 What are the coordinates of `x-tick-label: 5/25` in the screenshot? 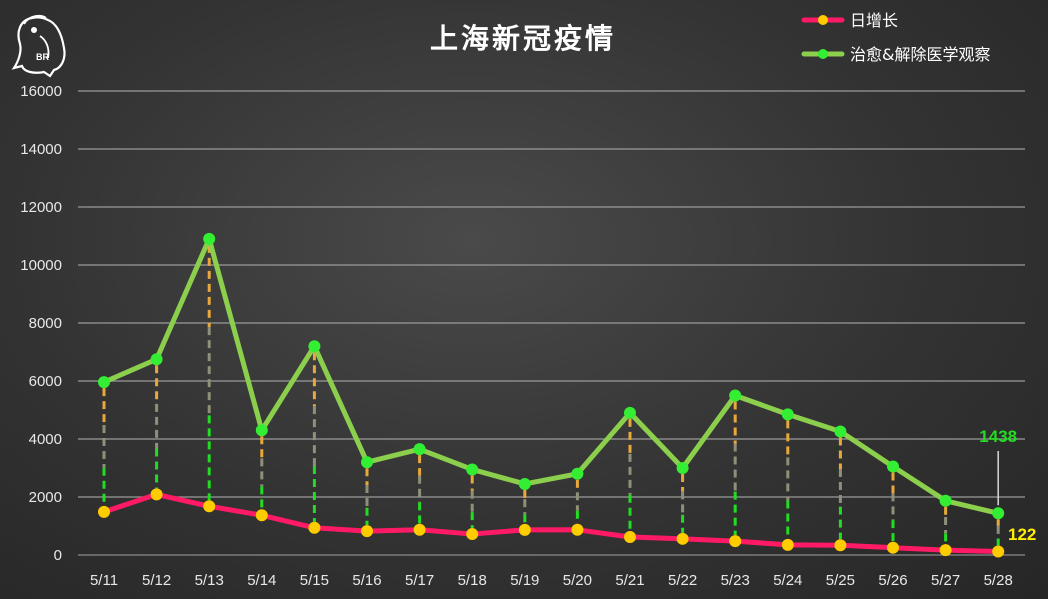 It's located at (840, 580).